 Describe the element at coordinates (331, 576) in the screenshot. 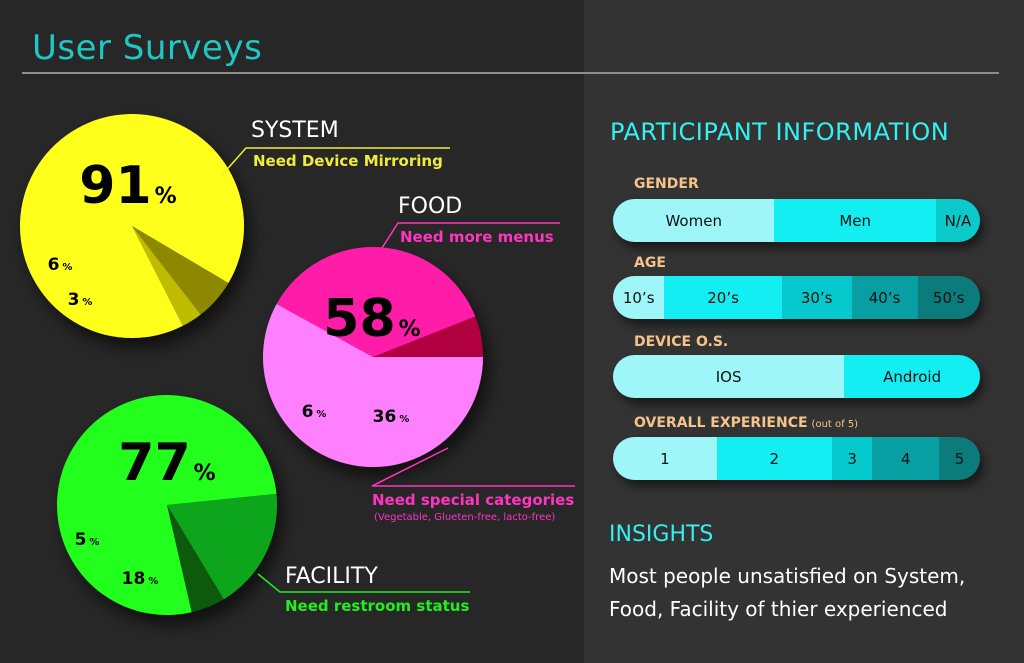

I see `pie-heading-facility: FACILITY` at that location.